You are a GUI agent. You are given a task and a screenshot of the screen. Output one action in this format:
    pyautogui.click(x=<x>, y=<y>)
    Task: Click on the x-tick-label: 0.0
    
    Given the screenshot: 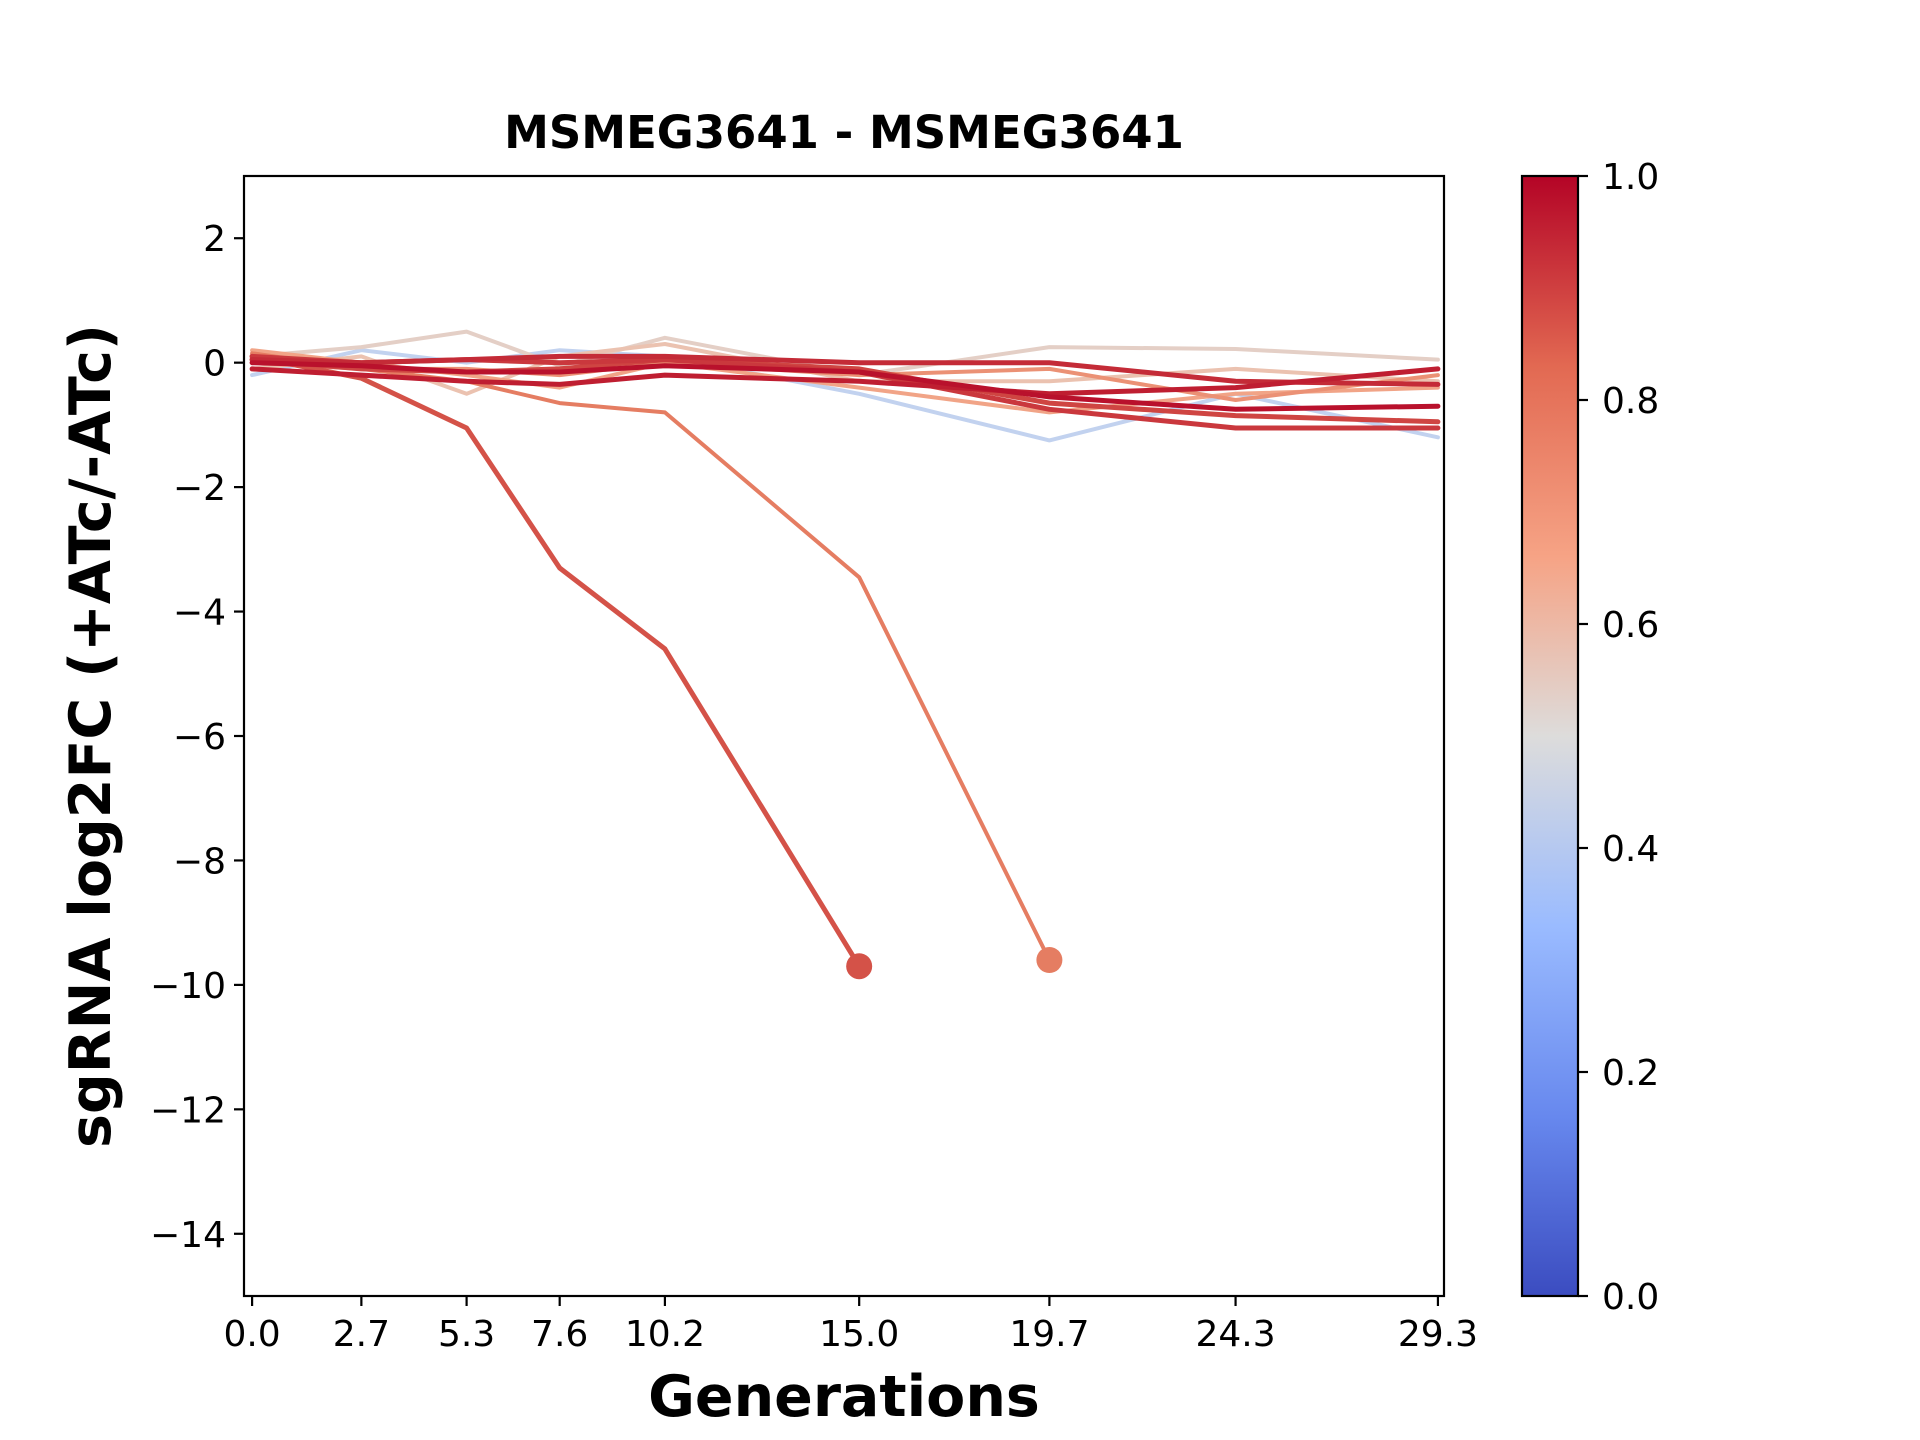 What is the action you would take?
    pyautogui.click(x=251, y=1334)
    